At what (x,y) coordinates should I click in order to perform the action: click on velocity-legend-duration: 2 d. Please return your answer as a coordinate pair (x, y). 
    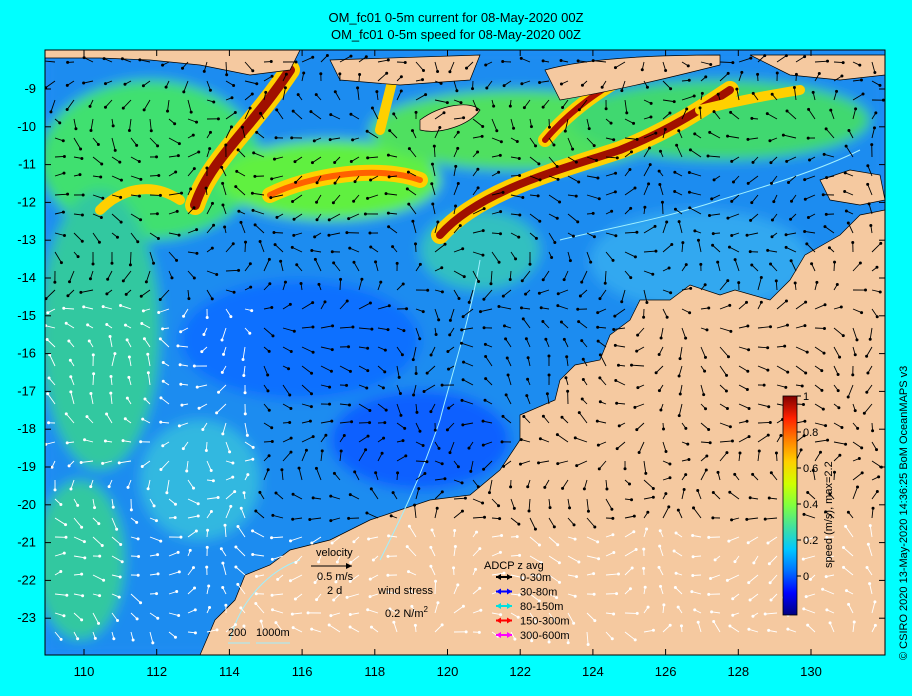
    Looking at the image, I should click on (334, 591).